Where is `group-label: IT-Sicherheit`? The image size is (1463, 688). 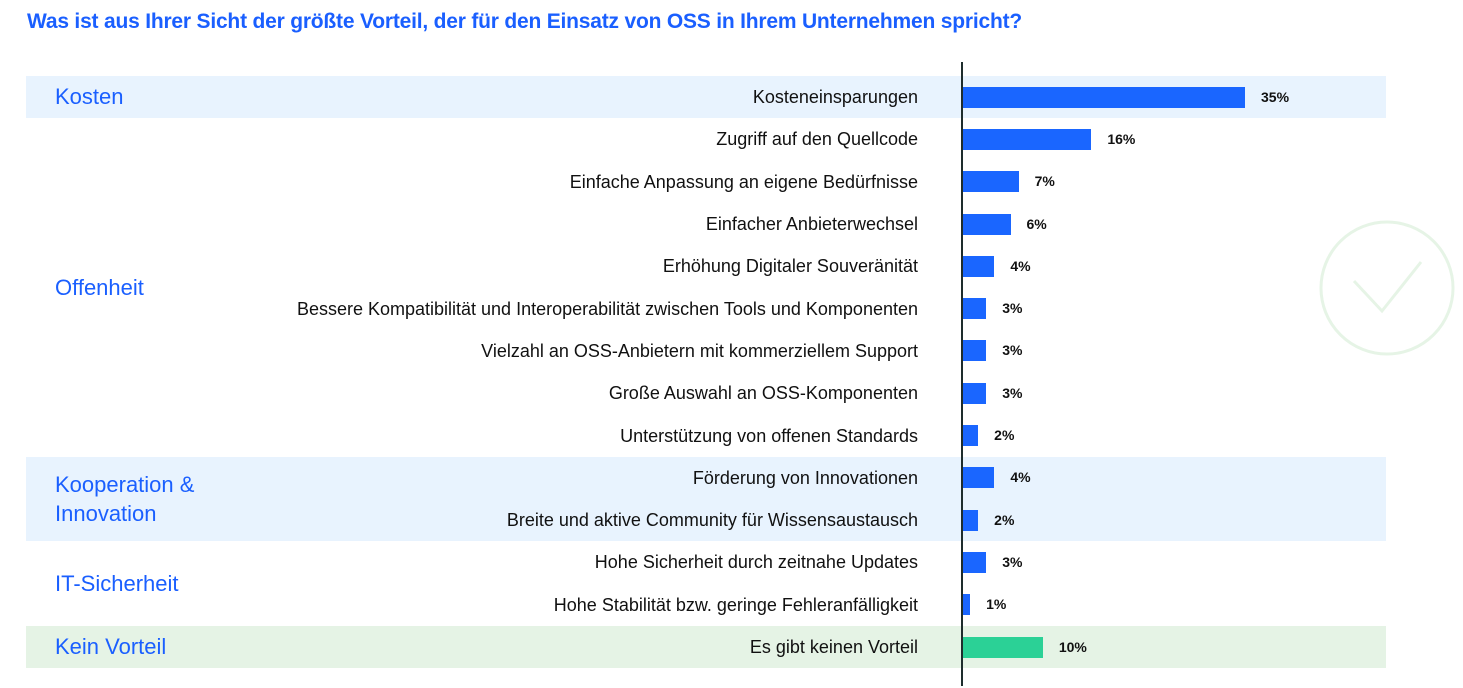
group-label: IT-Sicherheit is located at coordinates (117, 583).